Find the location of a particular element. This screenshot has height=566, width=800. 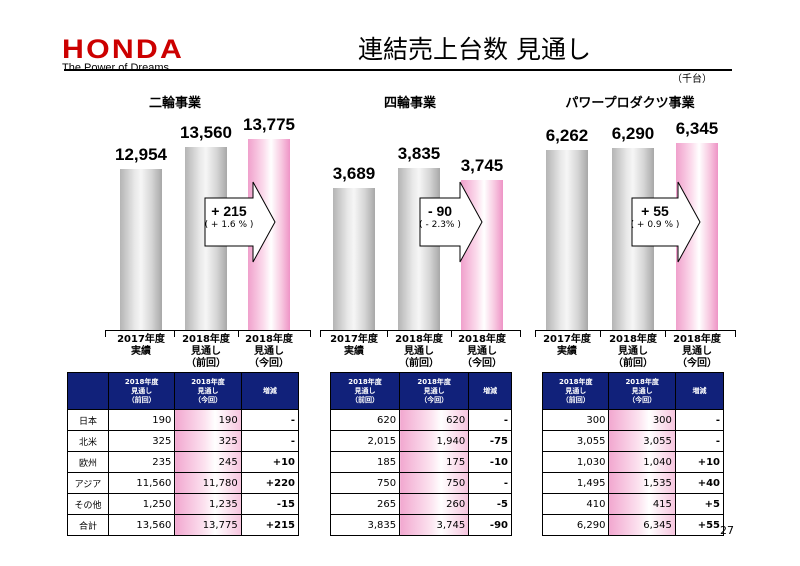

motorcycle-table-cell-2-0: 235 is located at coordinates (141, 462).